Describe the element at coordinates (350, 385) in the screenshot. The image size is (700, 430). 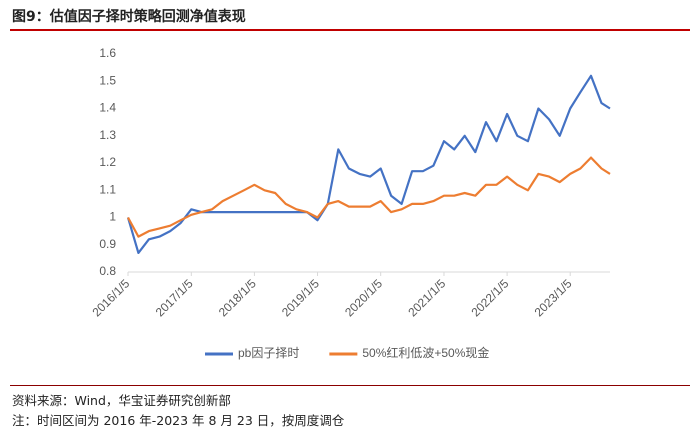
I see `footer-rule` at that location.